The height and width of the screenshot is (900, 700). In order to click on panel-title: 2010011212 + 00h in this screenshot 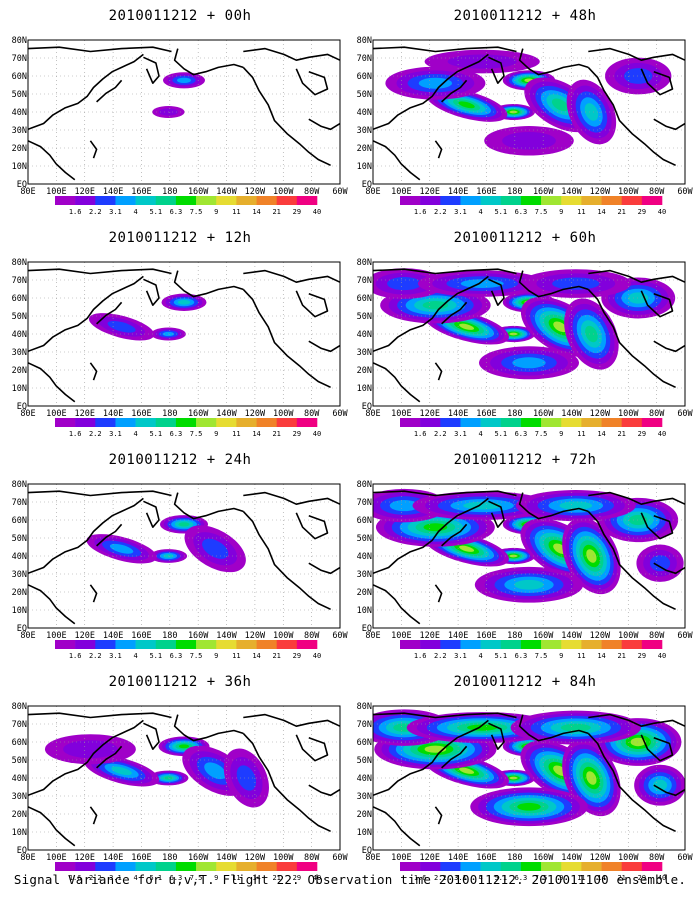, I will do `click(180, 16)`.